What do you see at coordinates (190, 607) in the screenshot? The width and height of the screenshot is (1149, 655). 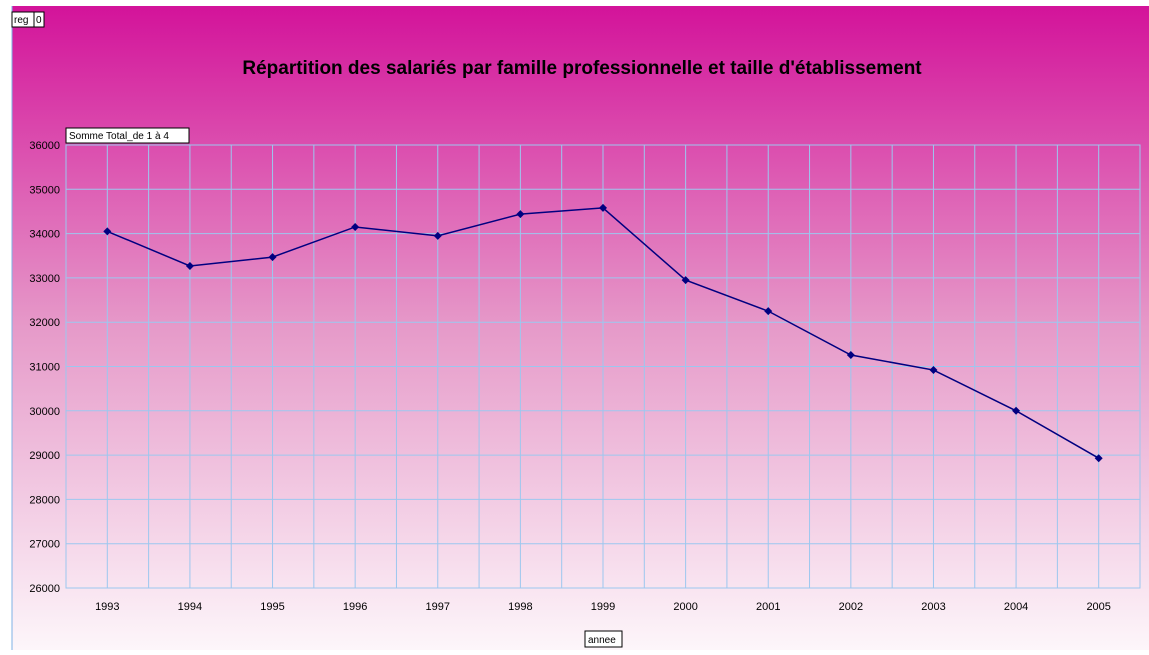 I see `x-tick-label: 1994` at bounding box center [190, 607].